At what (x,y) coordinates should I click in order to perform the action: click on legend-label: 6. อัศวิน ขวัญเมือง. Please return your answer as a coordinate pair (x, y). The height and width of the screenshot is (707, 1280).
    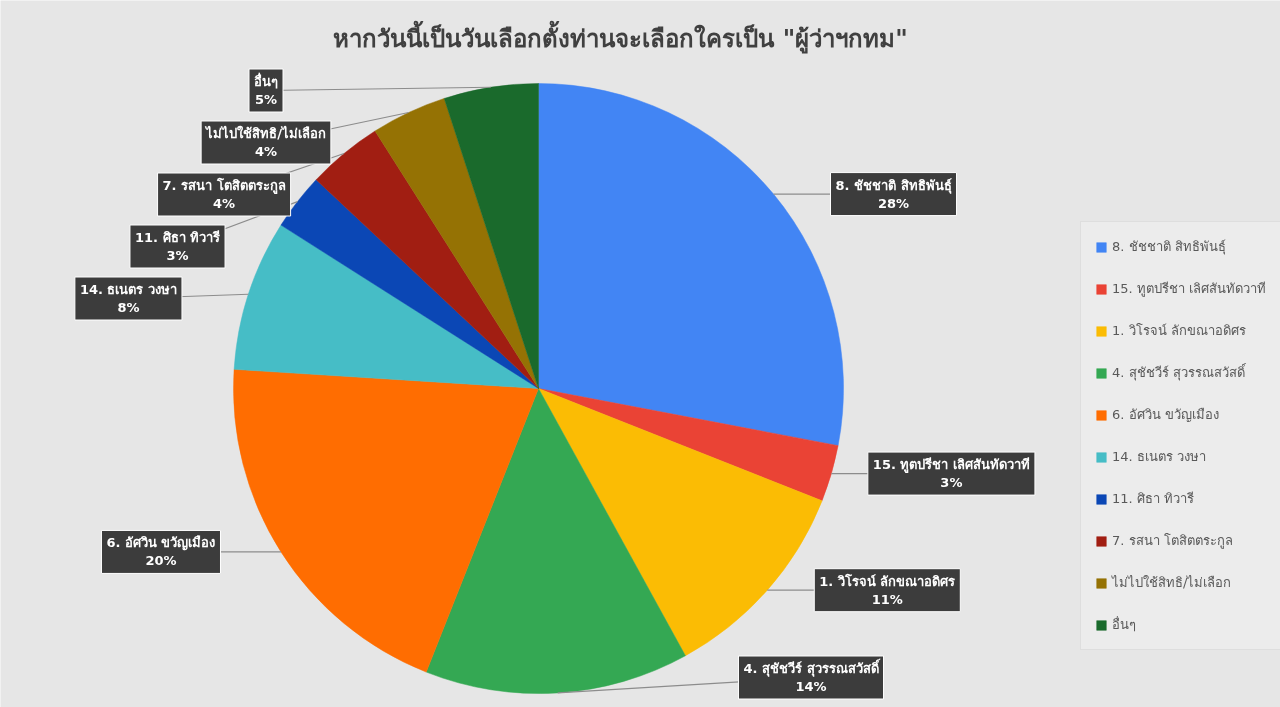
    Looking at the image, I should click on (1166, 415).